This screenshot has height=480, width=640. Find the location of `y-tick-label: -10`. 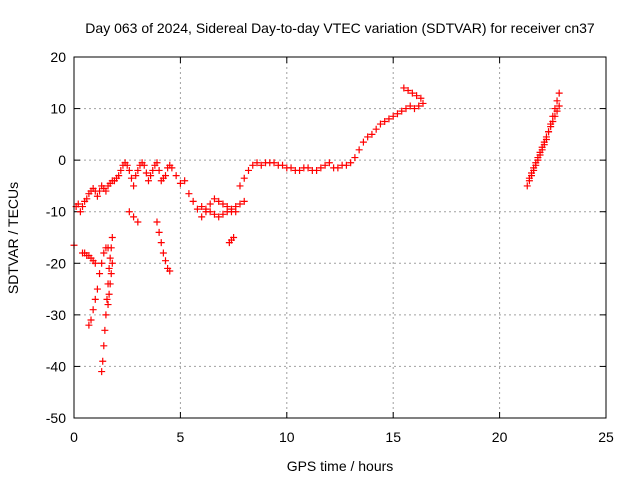

y-tick-label: -10 is located at coordinates (56, 212).